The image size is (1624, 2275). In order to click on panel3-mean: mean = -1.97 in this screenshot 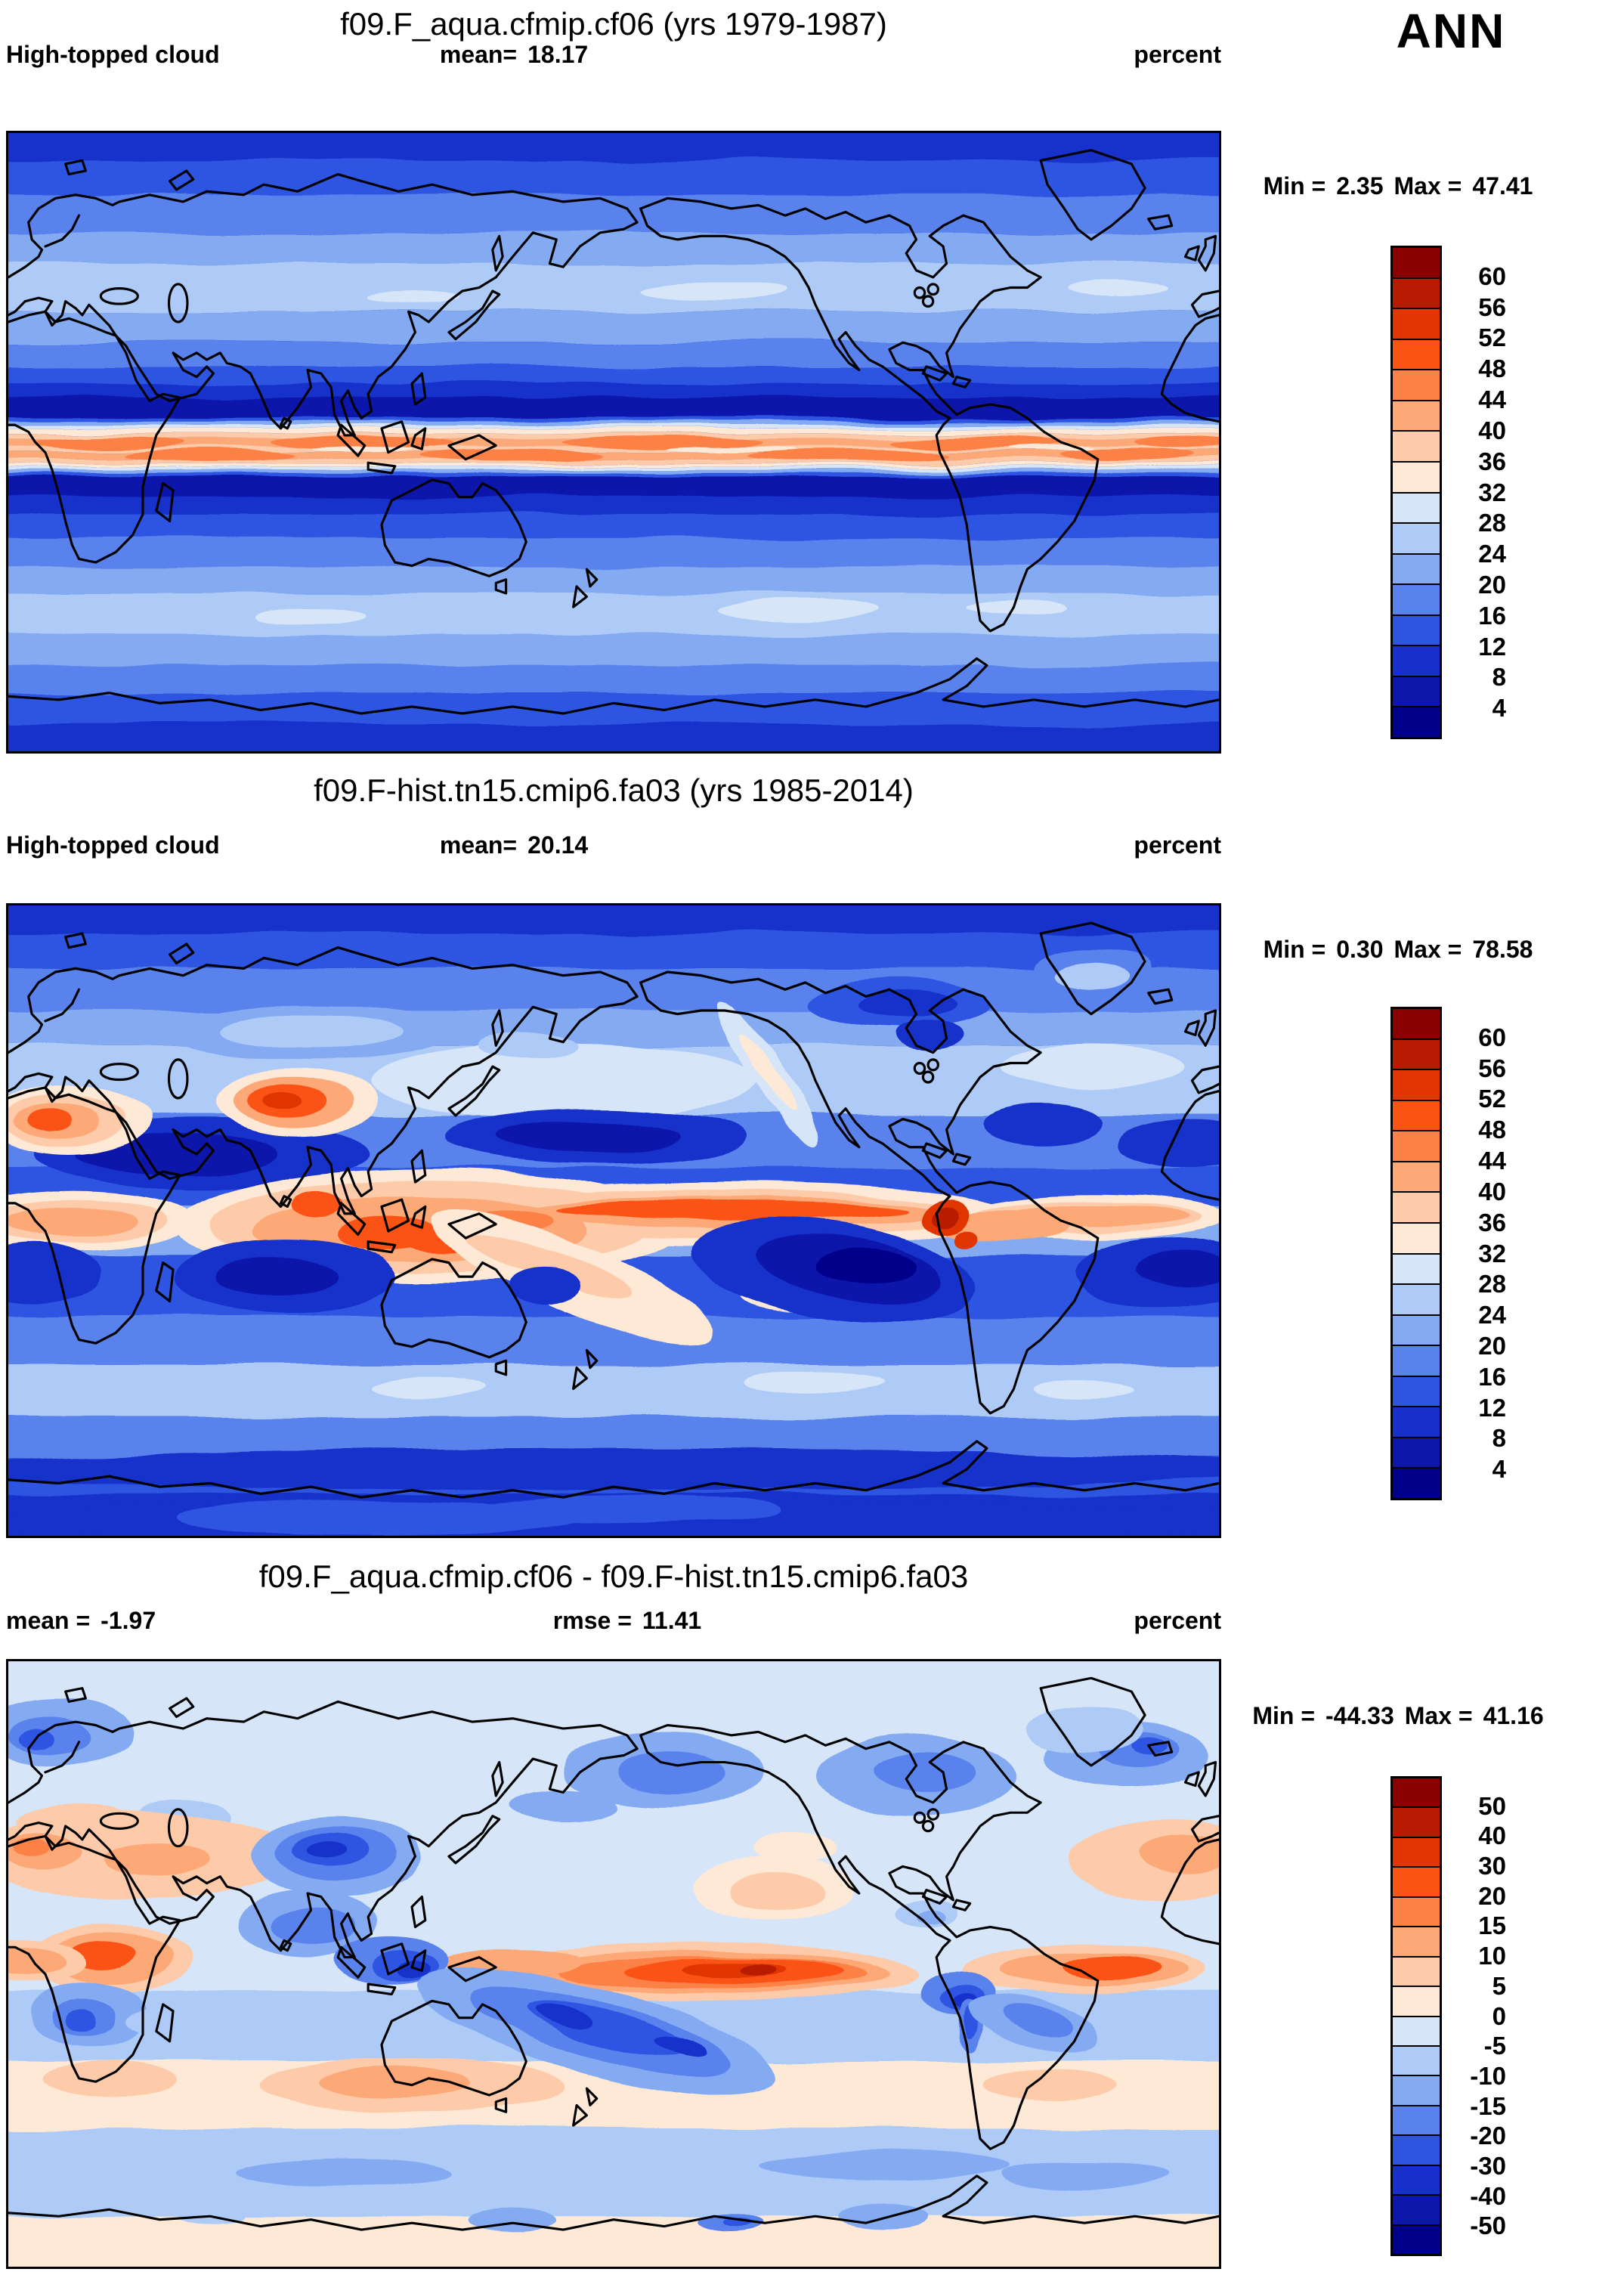, I will do `click(81, 1621)`.